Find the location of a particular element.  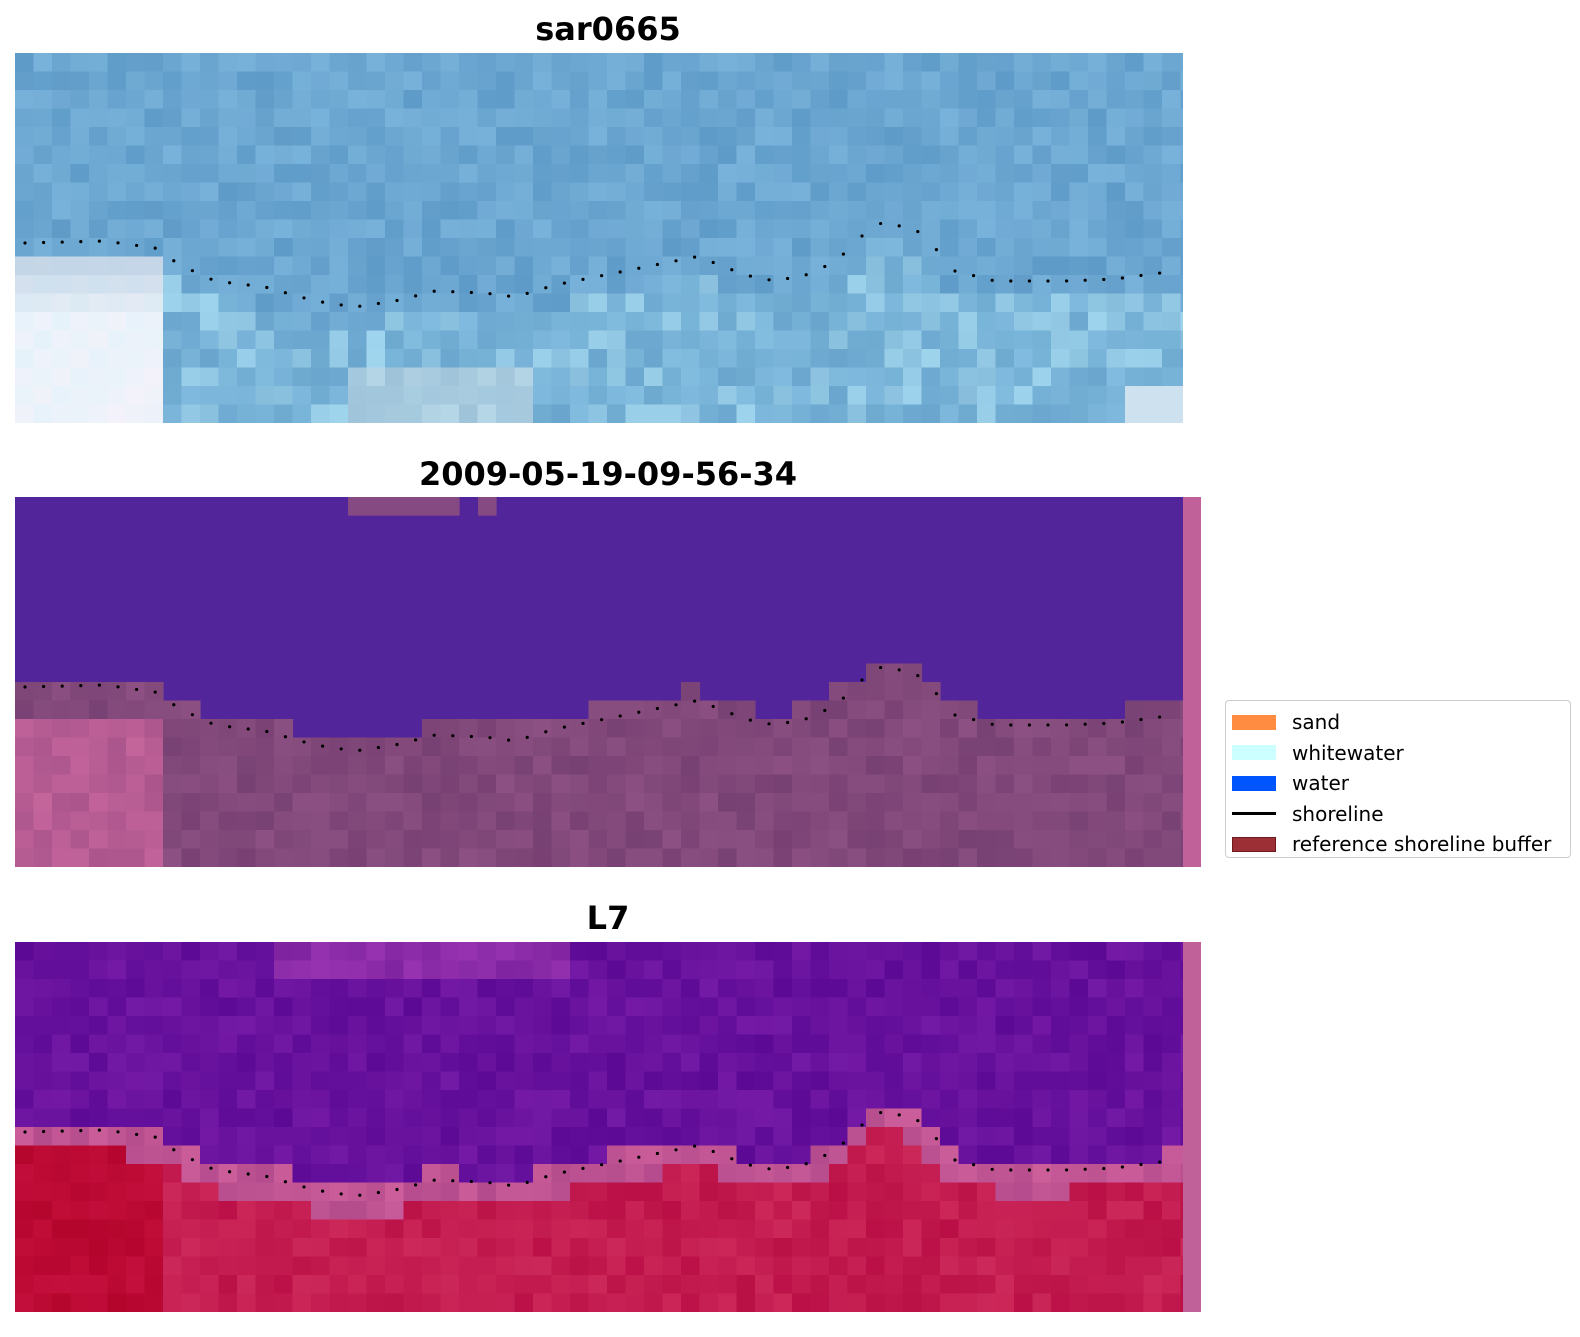

panel-title-rgb: sar0665 is located at coordinates (608, 29).